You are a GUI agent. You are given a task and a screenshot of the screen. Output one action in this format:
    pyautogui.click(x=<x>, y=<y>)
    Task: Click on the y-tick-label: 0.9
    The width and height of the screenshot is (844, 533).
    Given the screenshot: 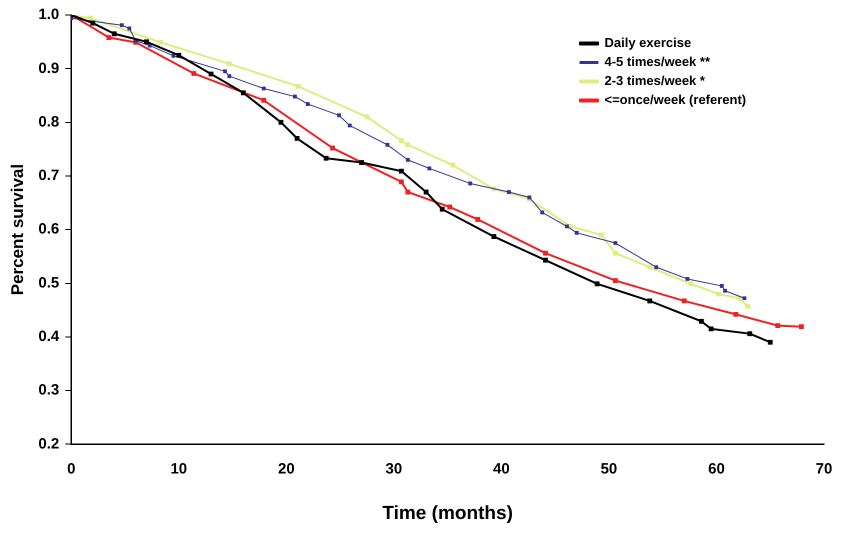 What is the action you would take?
    pyautogui.click(x=49, y=68)
    